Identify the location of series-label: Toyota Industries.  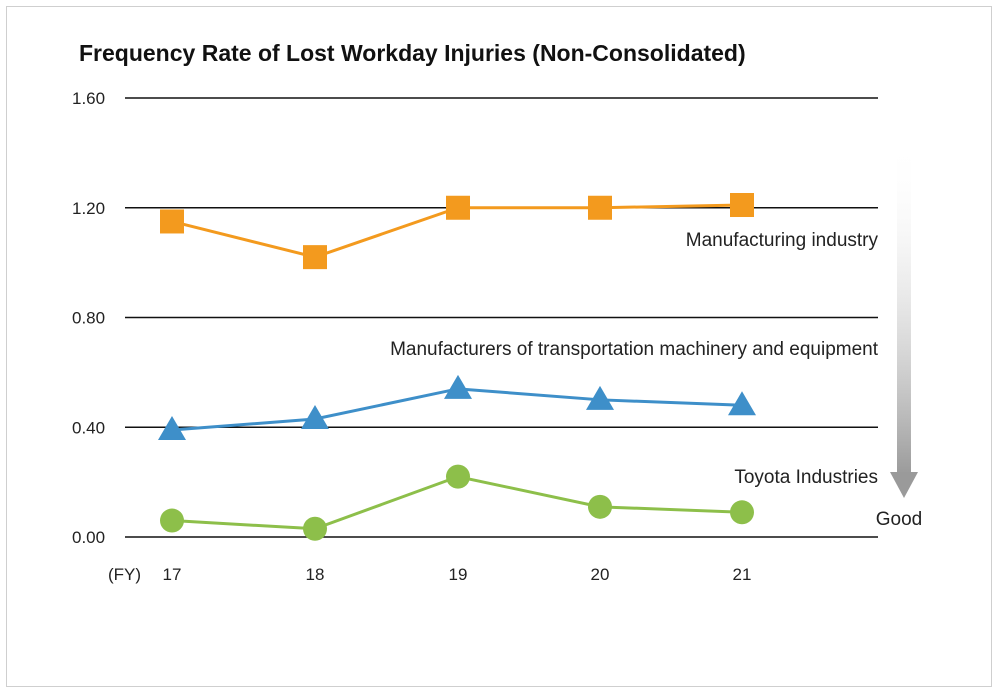
(806, 477).